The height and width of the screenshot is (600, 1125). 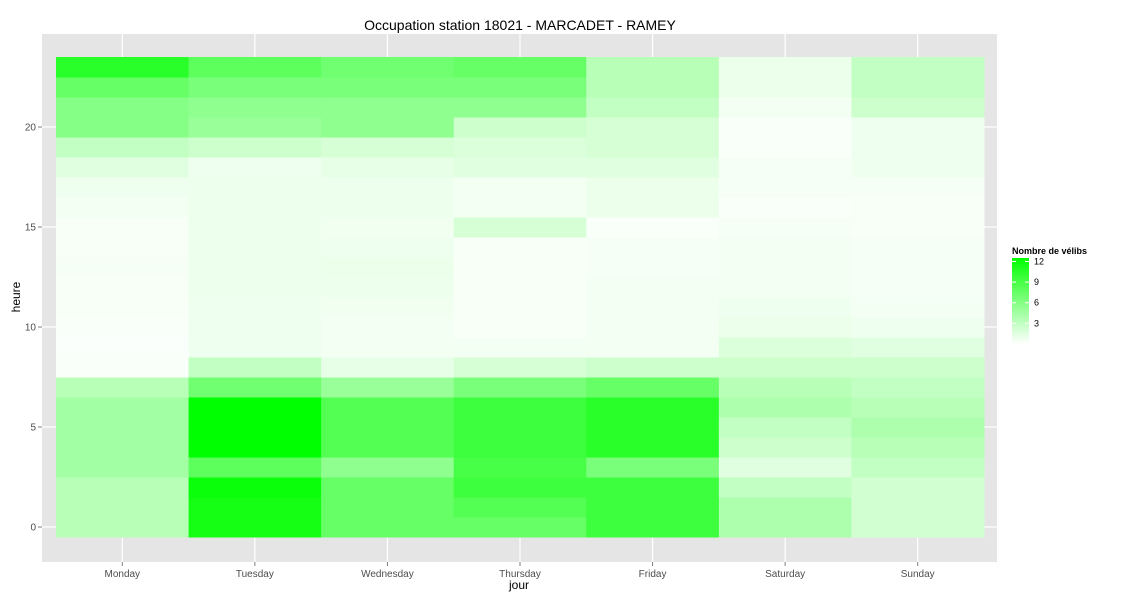 I want to click on x-tick-label: Wednesday, so click(x=387, y=574).